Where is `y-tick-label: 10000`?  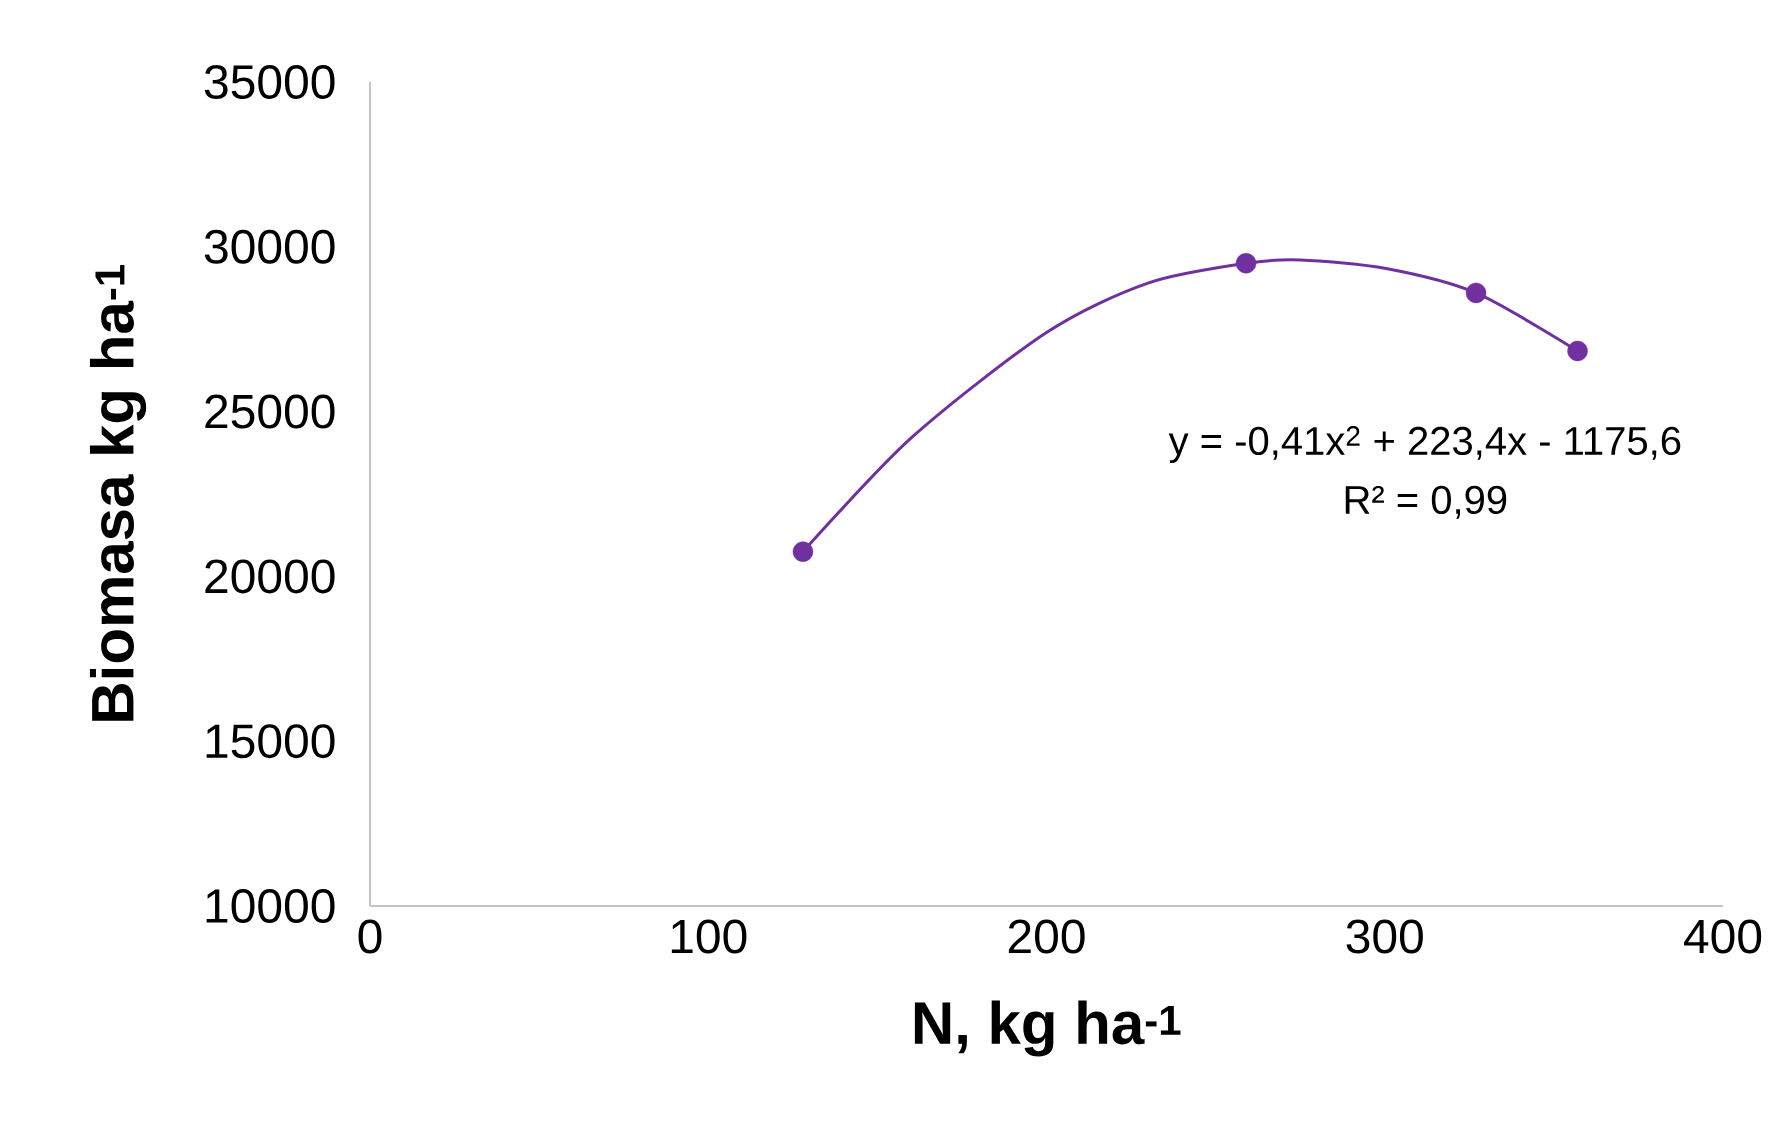 y-tick-label: 10000 is located at coordinates (270, 906).